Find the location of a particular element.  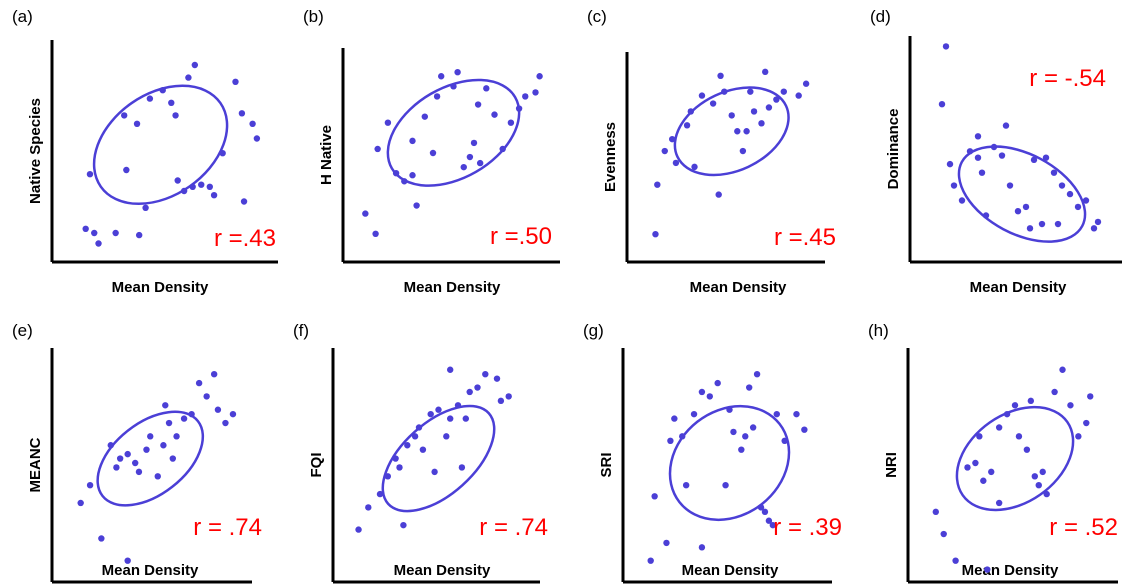

panel-label: (c) is located at coordinates (597, 16).